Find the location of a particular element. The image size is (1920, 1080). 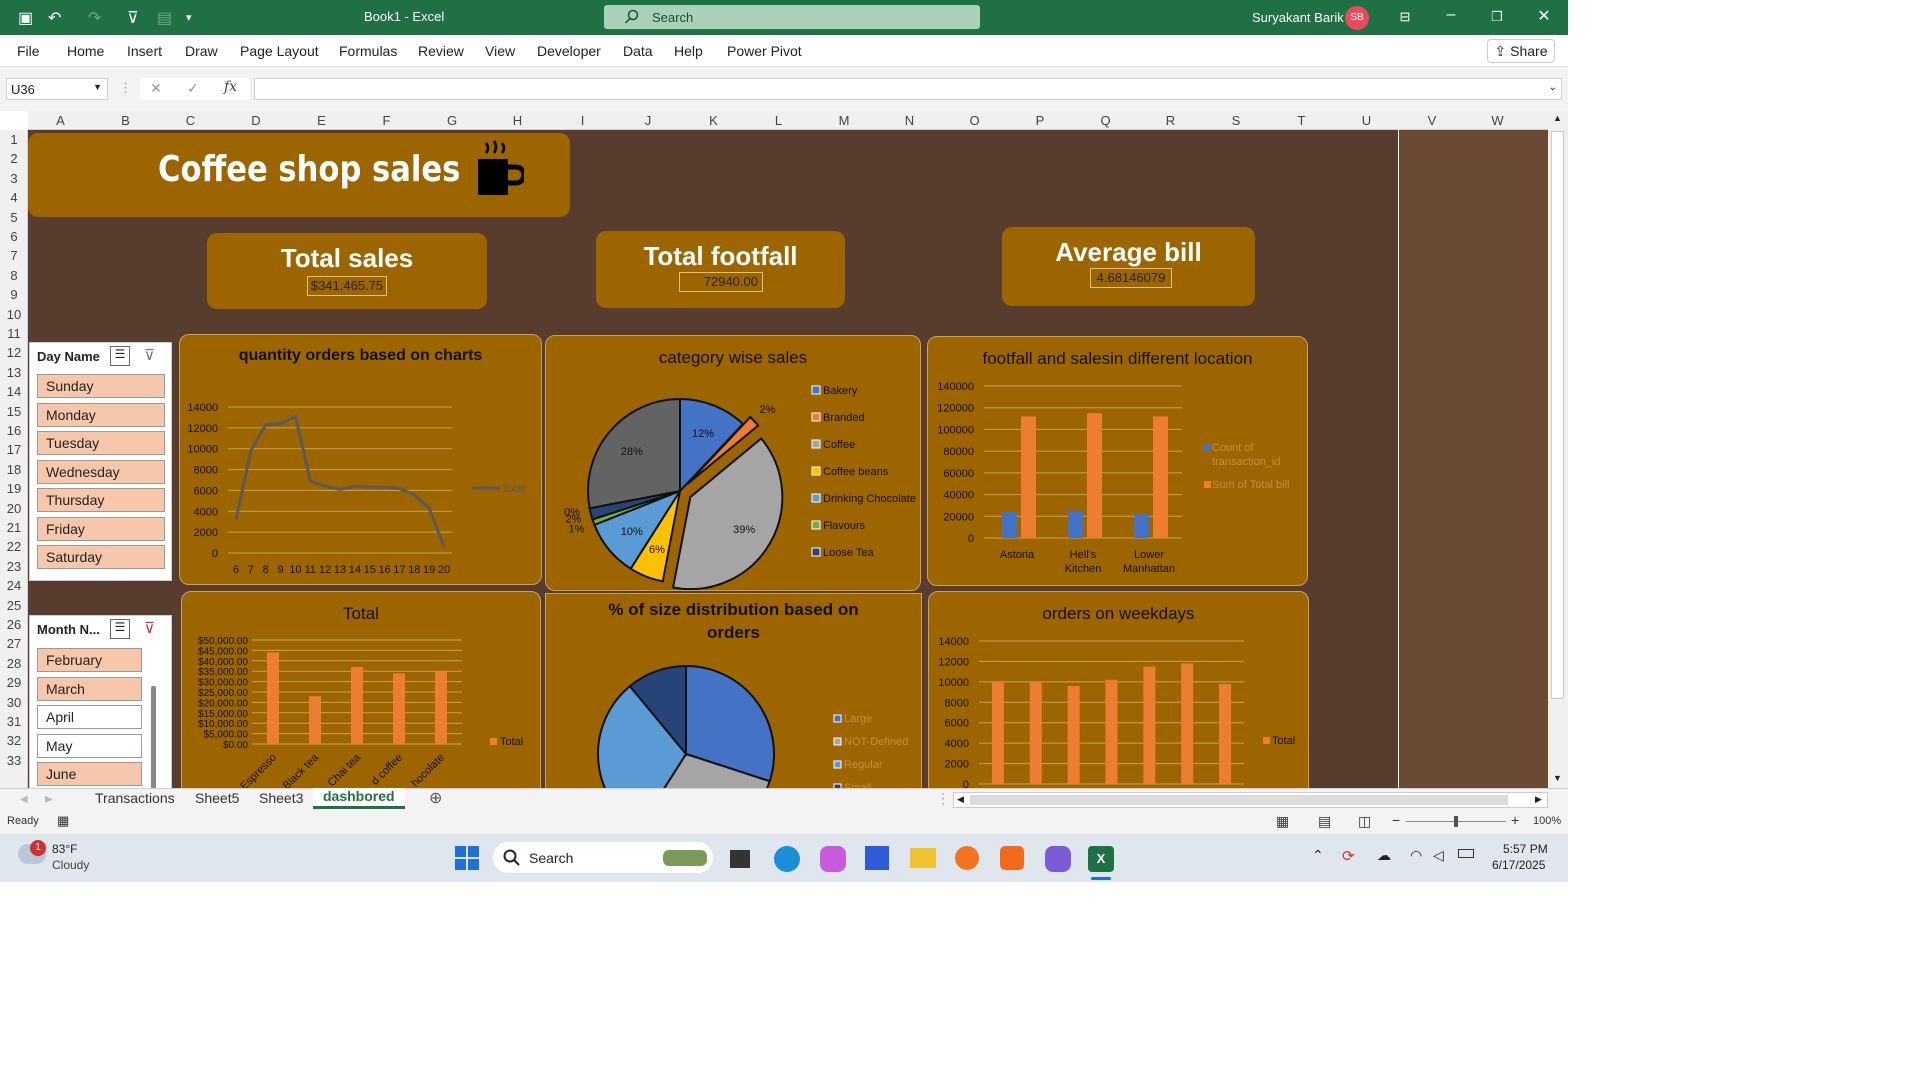

col-header: H is located at coordinates (517, 120).